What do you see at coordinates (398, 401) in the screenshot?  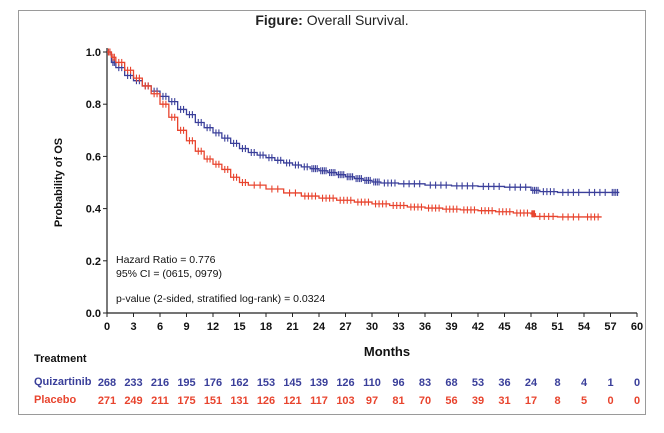 I see `risk-value-placebo: 81` at bounding box center [398, 401].